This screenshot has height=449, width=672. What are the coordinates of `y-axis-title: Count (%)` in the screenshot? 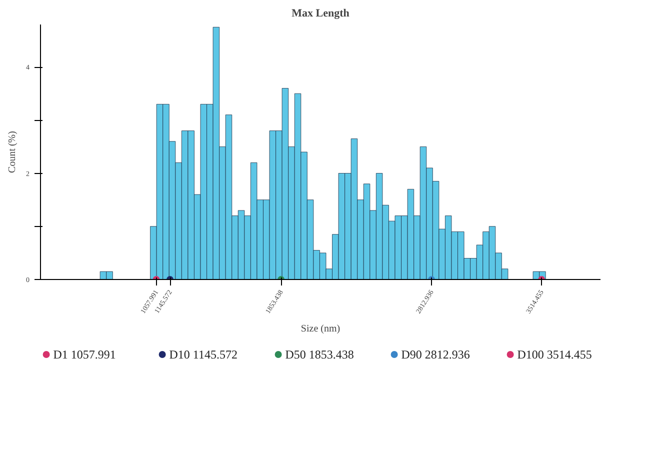 It's located at (12, 152).